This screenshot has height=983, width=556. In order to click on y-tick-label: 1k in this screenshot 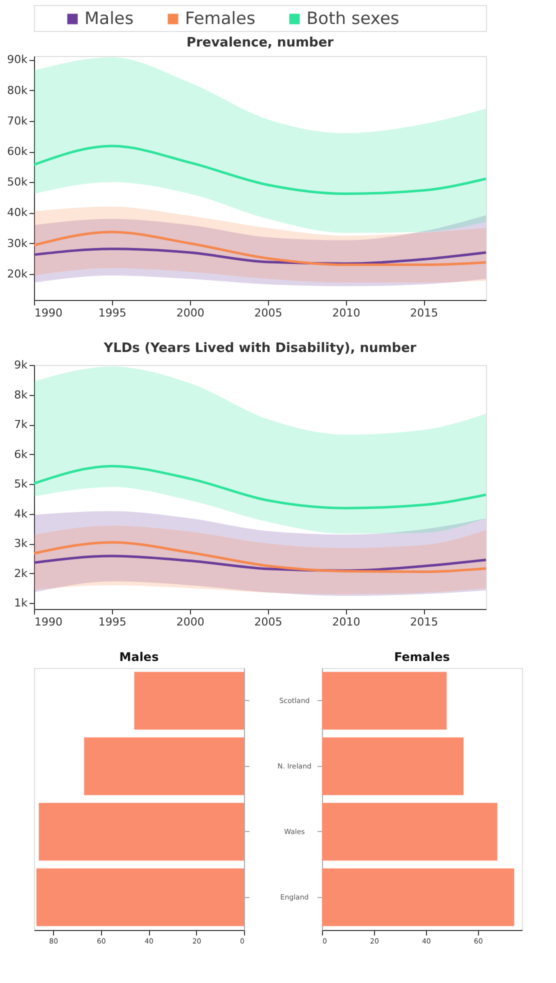, I will do `click(21, 603)`.